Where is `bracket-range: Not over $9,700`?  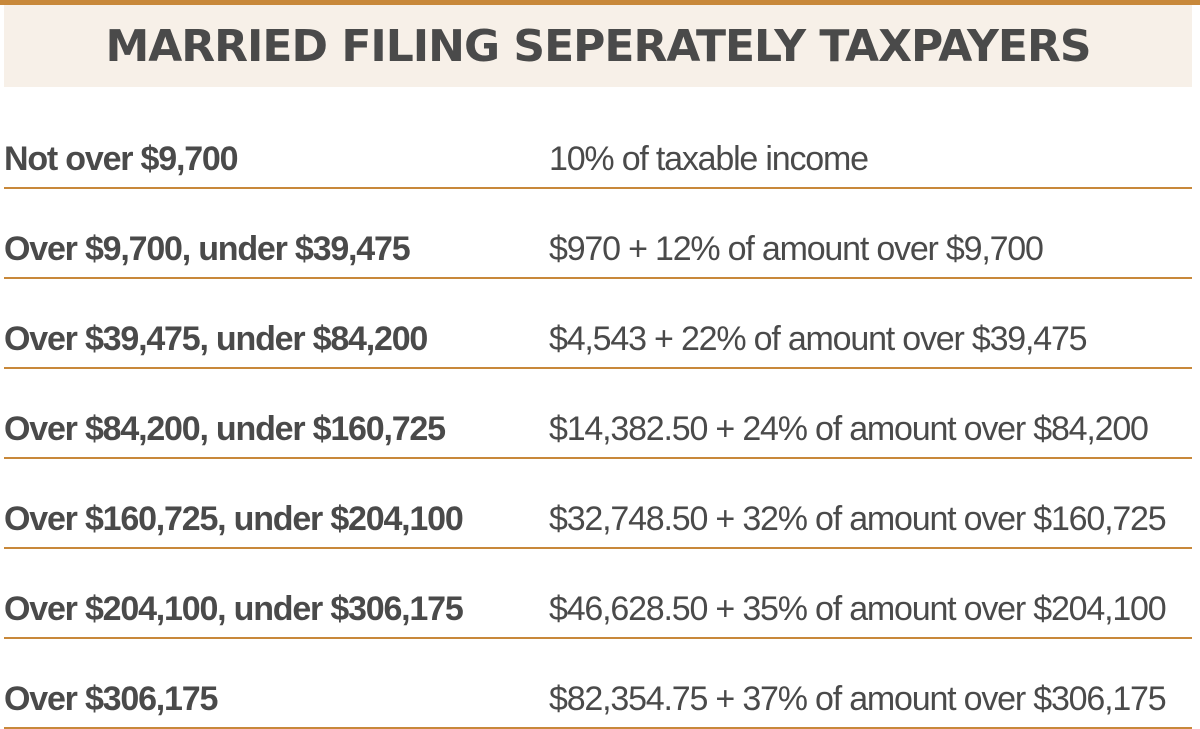 bracket-range: Not over $9,700 is located at coordinates (121, 159).